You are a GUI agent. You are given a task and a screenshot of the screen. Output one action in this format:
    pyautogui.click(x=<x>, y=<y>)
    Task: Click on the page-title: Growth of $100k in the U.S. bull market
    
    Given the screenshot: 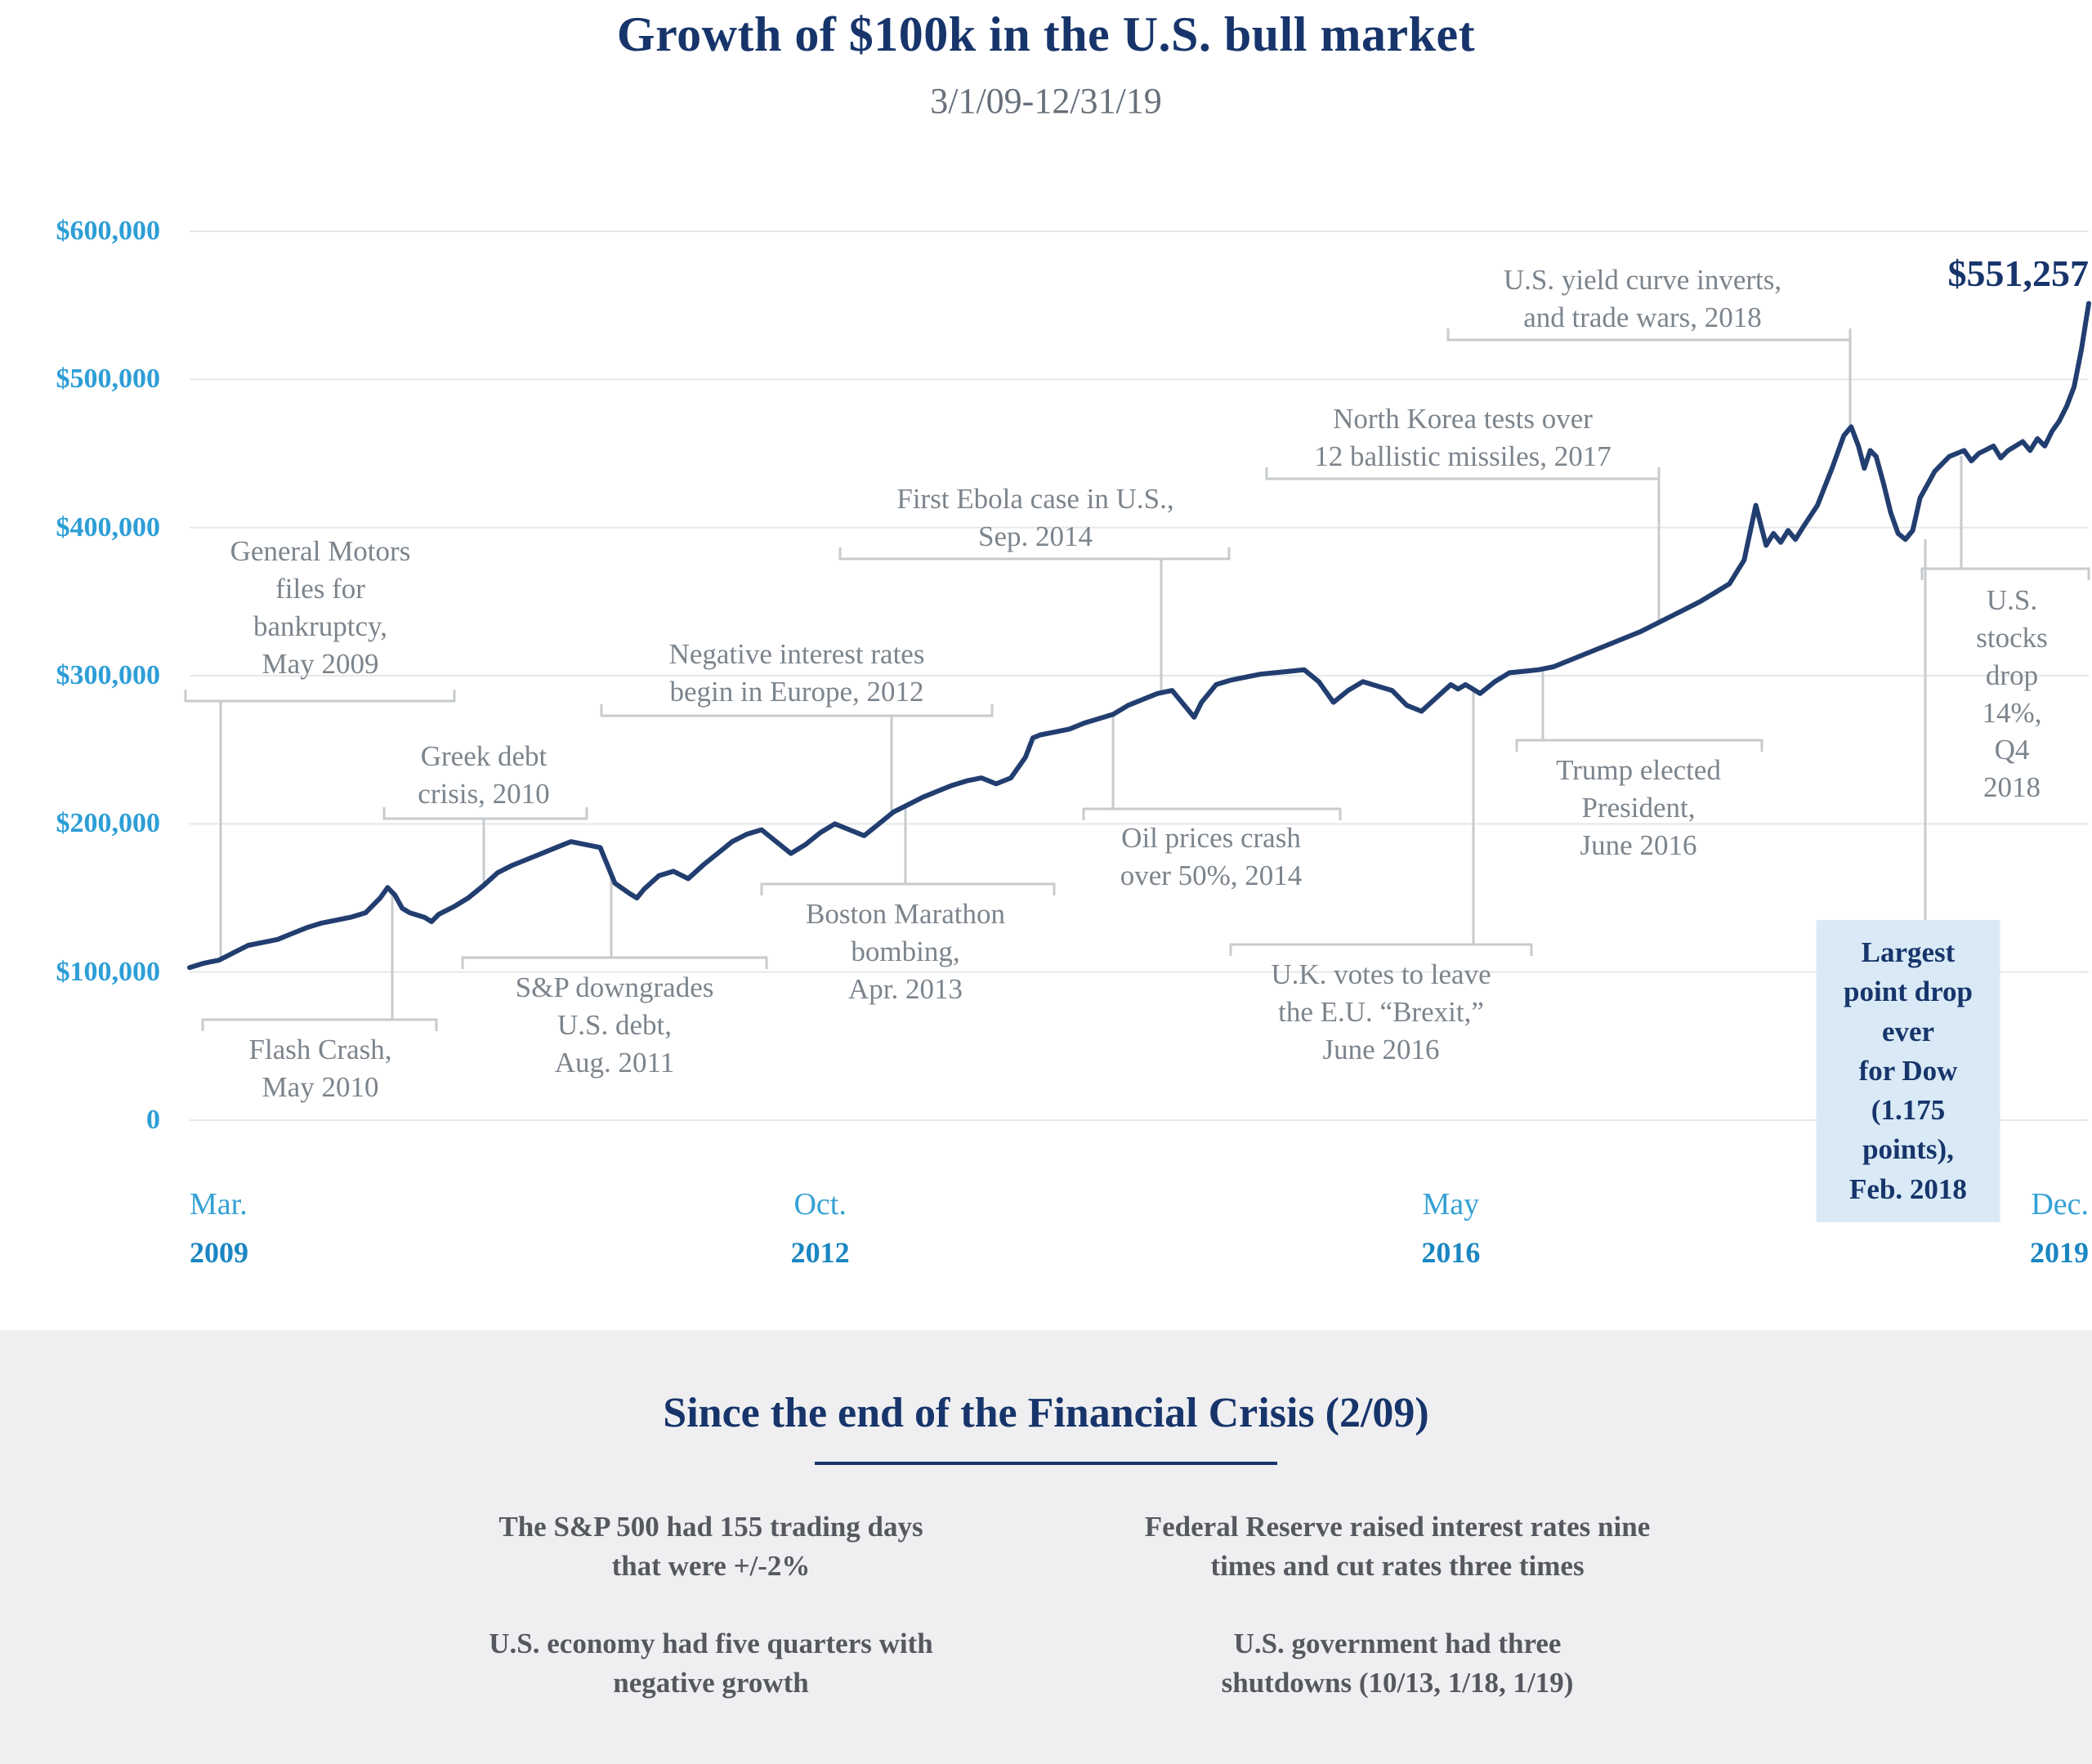 What is the action you would take?
    pyautogui.click(x=1046, y=34)
    